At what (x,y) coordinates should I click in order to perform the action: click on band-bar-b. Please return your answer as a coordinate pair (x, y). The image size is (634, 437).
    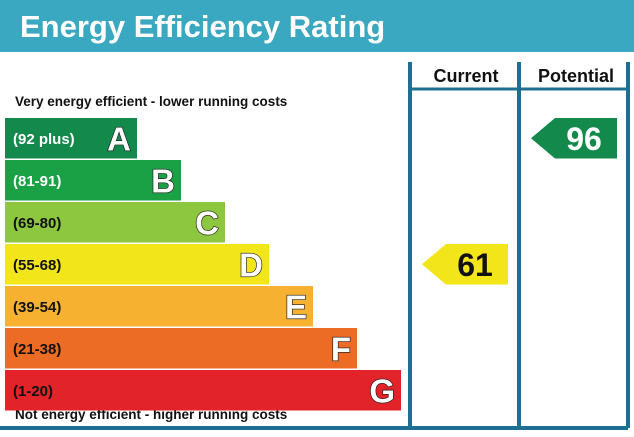
    Looking at the image, I should click on (93, 180).